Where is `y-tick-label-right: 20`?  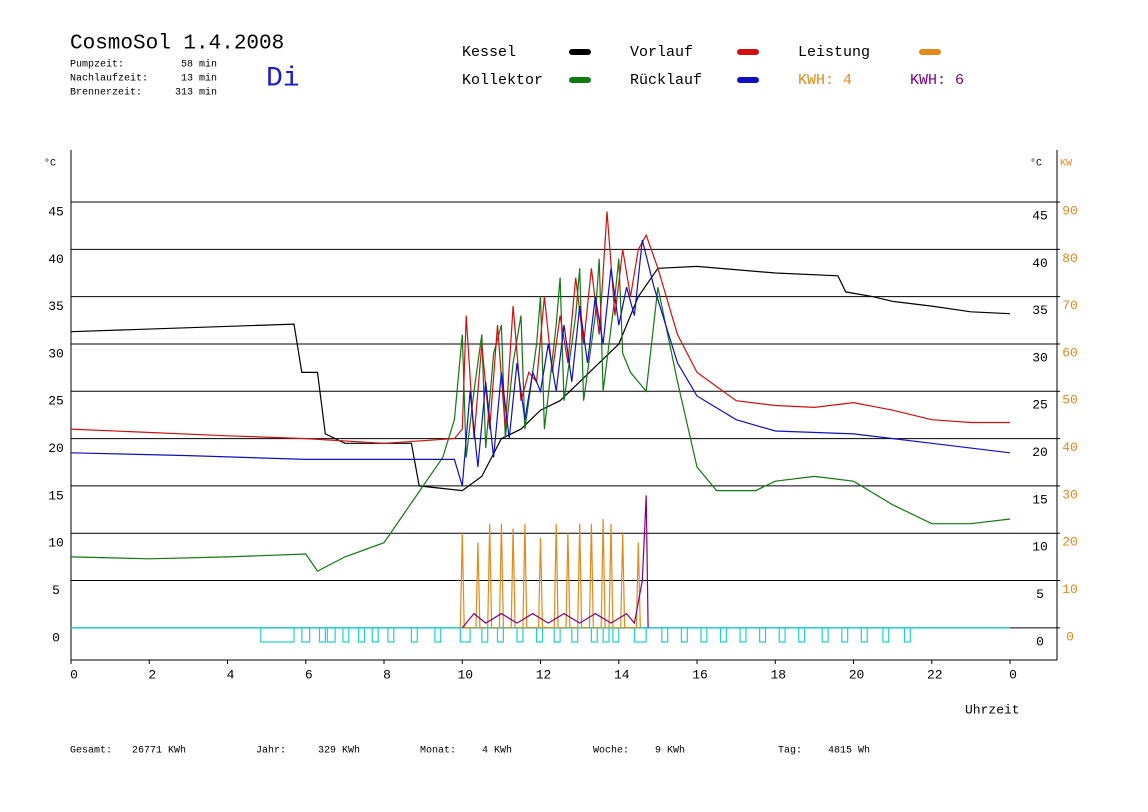 y-tick-label-right: 20 is located at coordinates (1040, 452).